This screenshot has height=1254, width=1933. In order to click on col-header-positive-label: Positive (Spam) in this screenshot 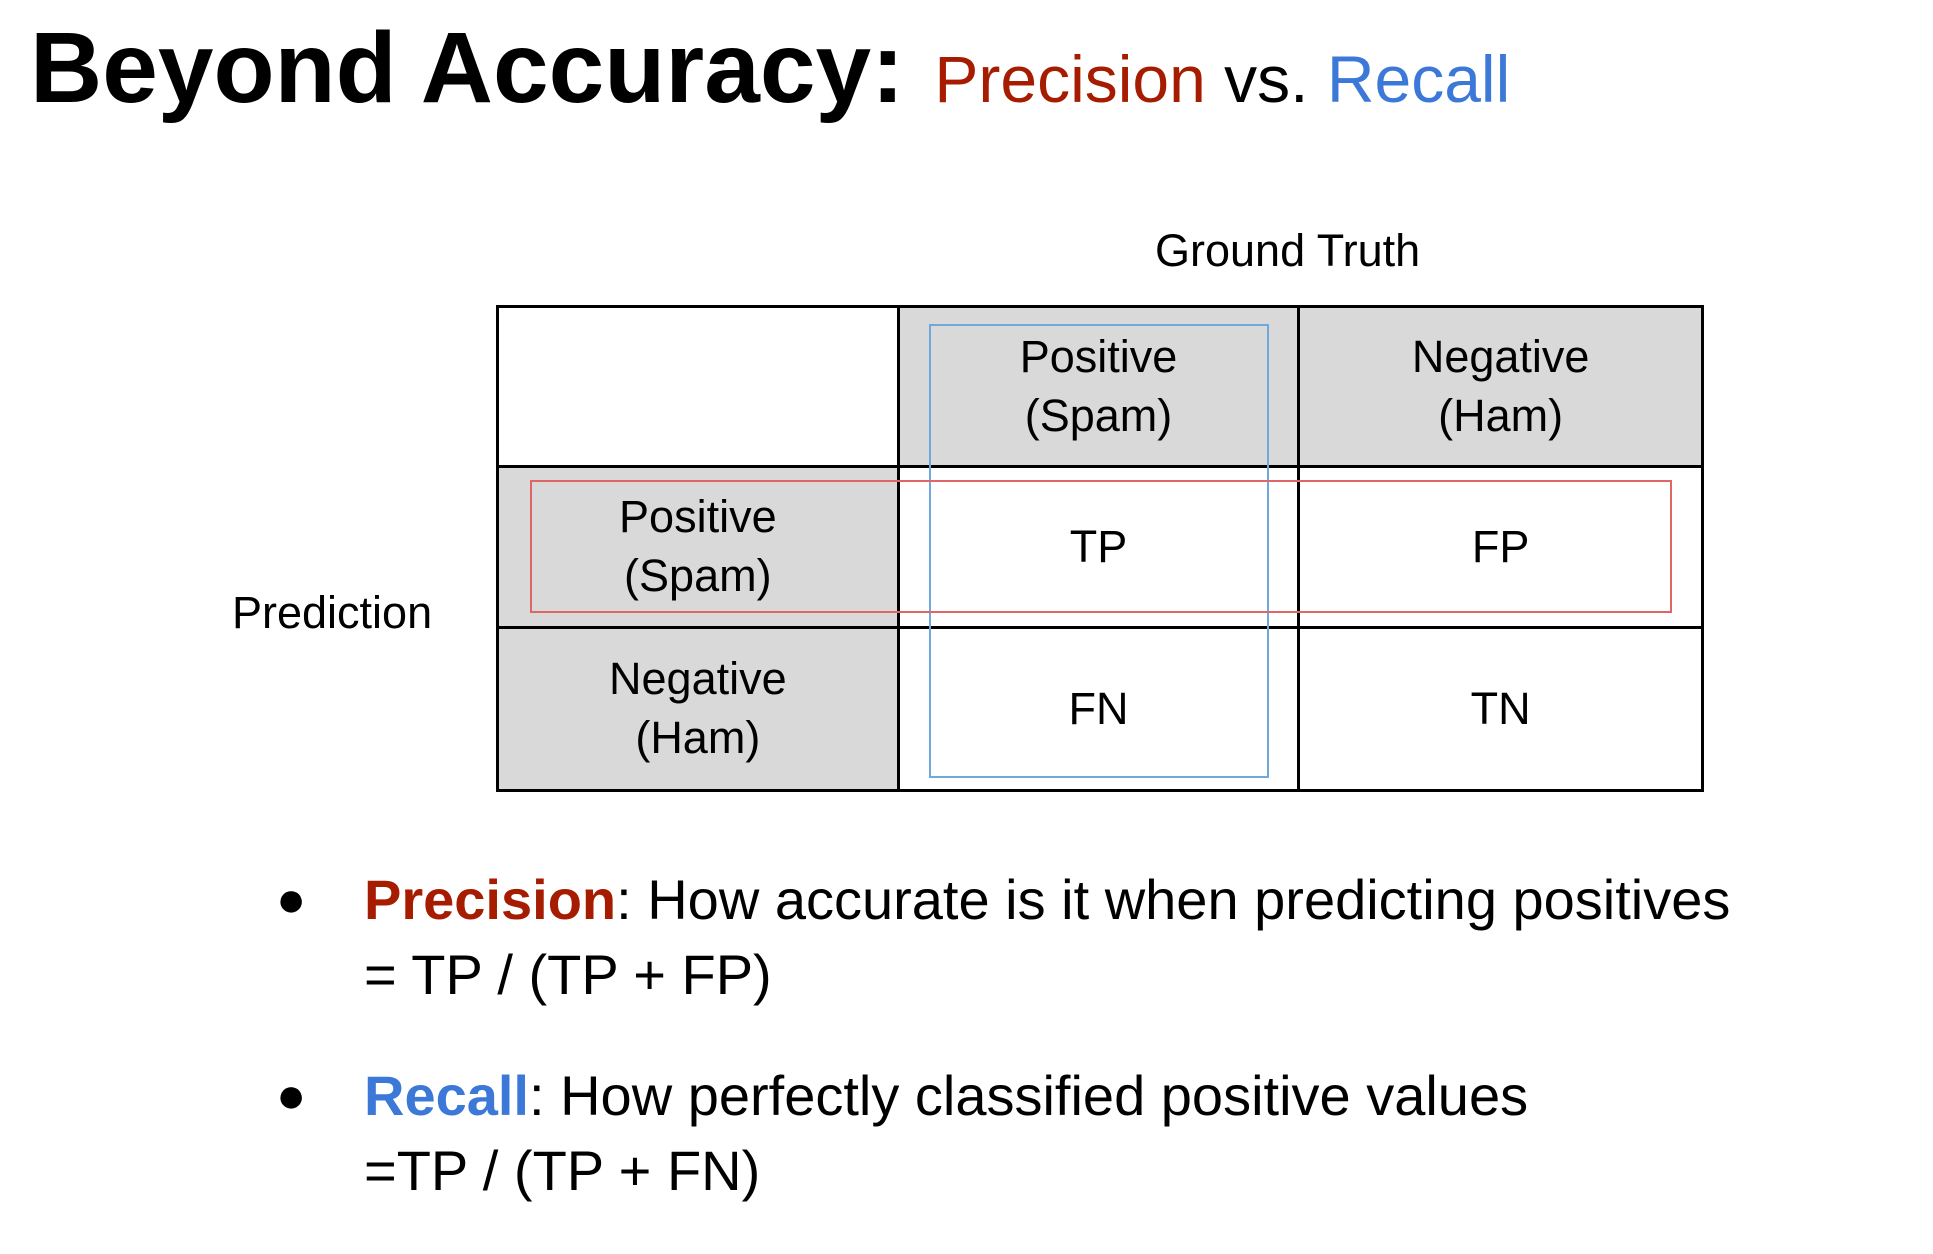, I will do `click(1098, 386)`.